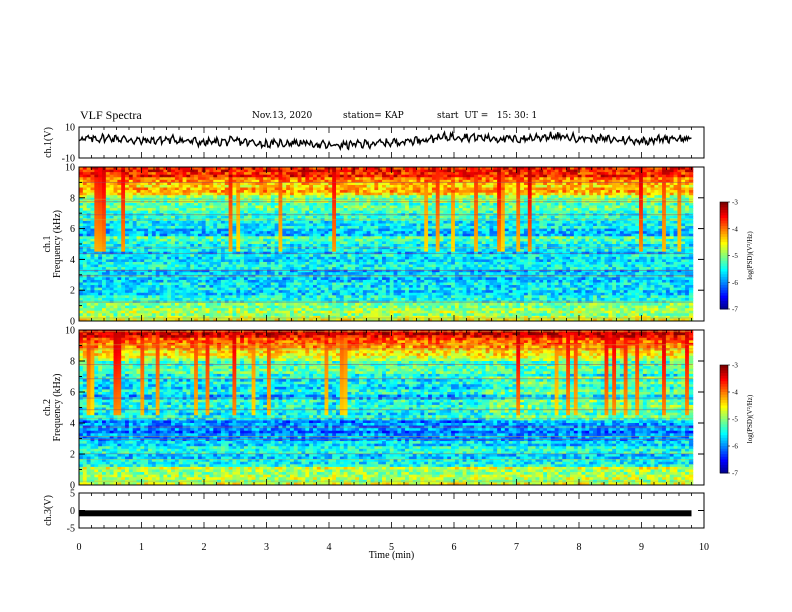  I want to click on y-axis-label-channel: ch.1, so click(47, 244).